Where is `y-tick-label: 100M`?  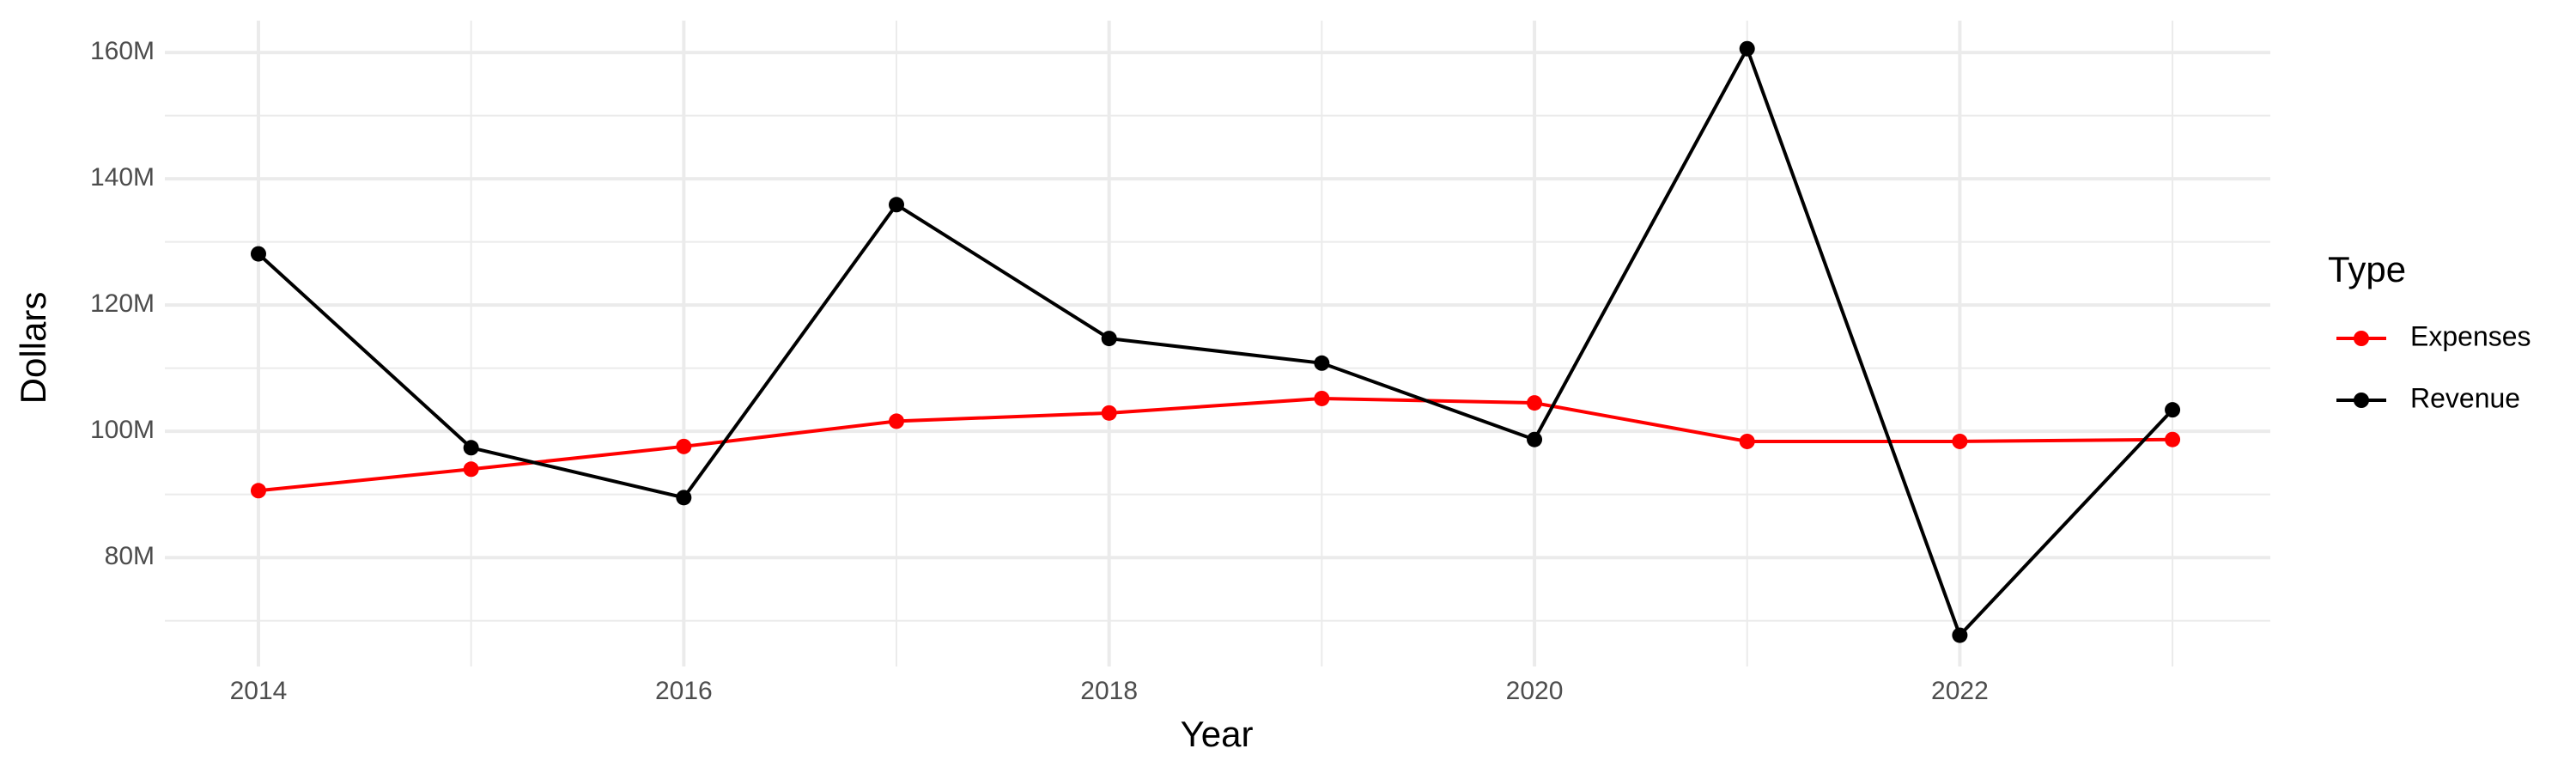
y-tick-label: 100M is located at coordinates (123, 430).